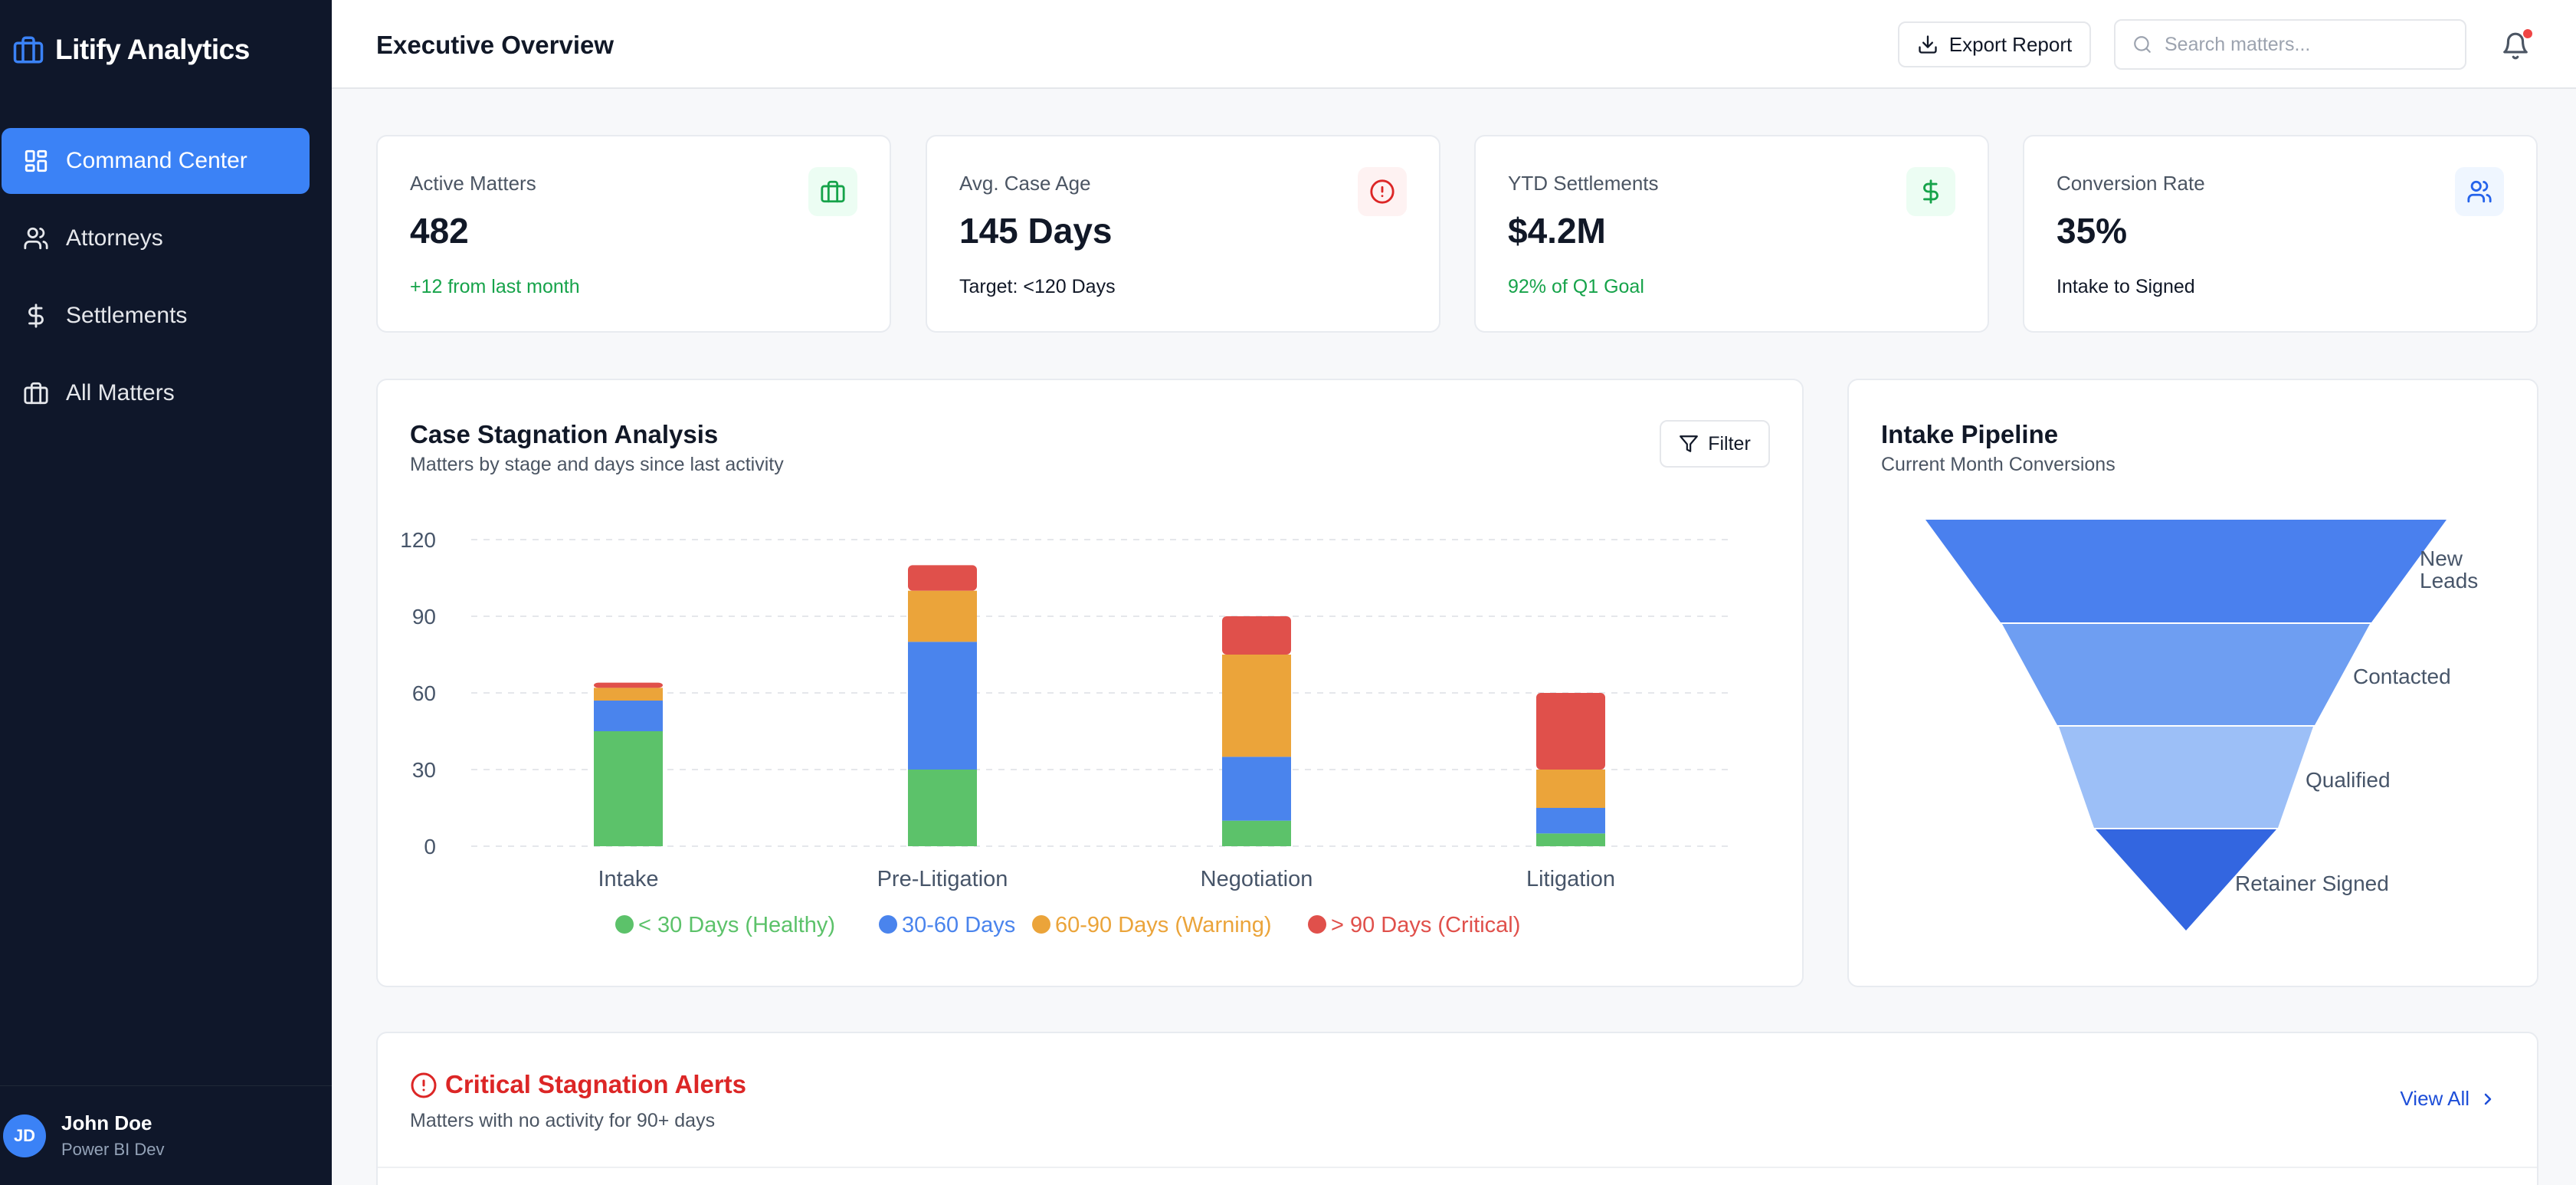 Image resolution: width=2576 pixels, height=1185 pixels. I want to click on kpi-subtext: +12 from last month, so click(495, 286).